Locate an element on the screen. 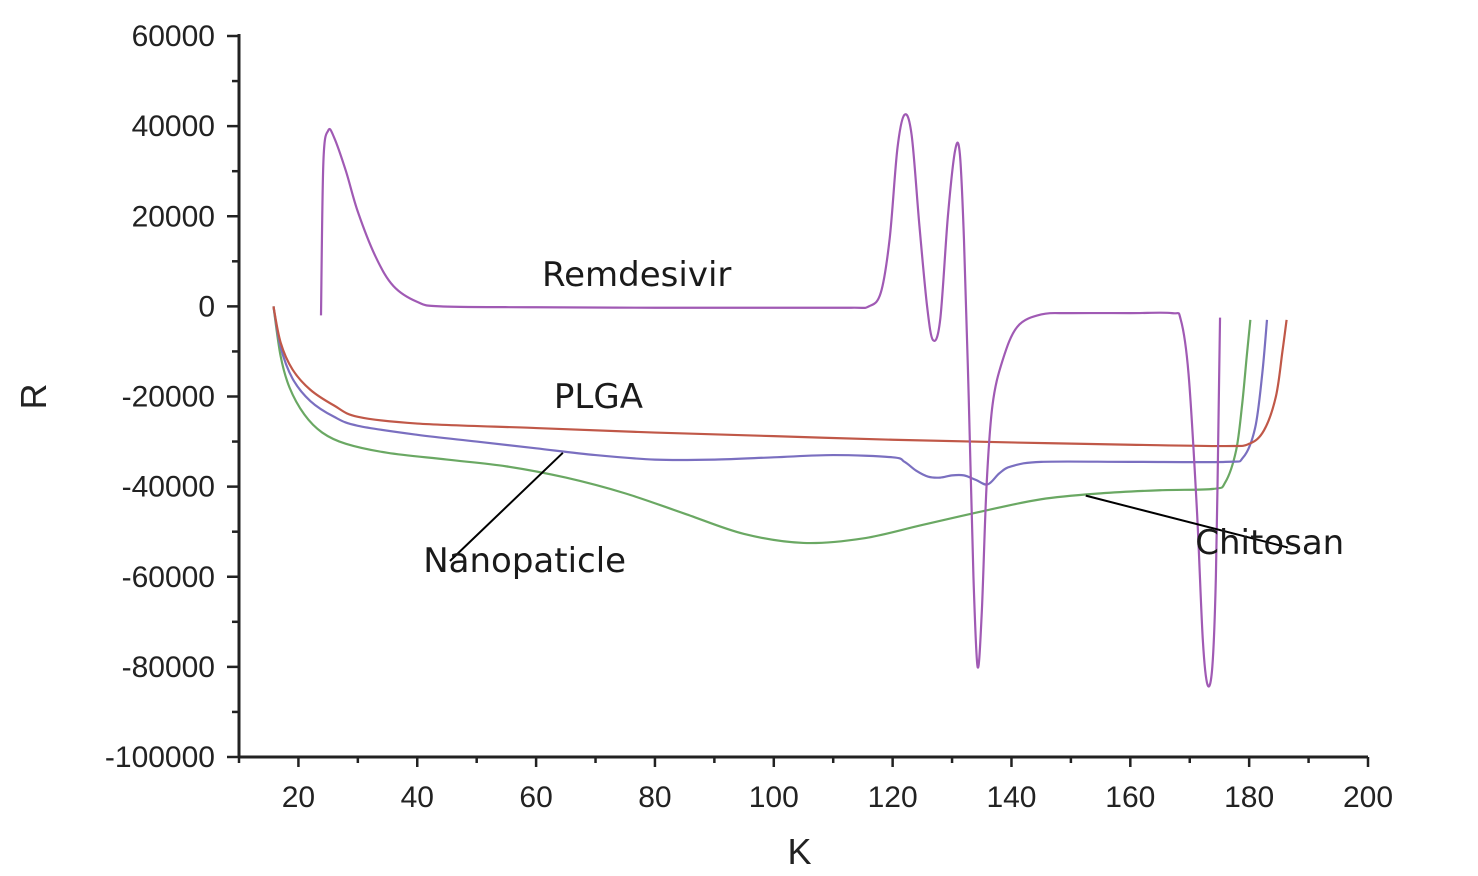  y-tick-label: -60000 is located at coordinates (168, 577).